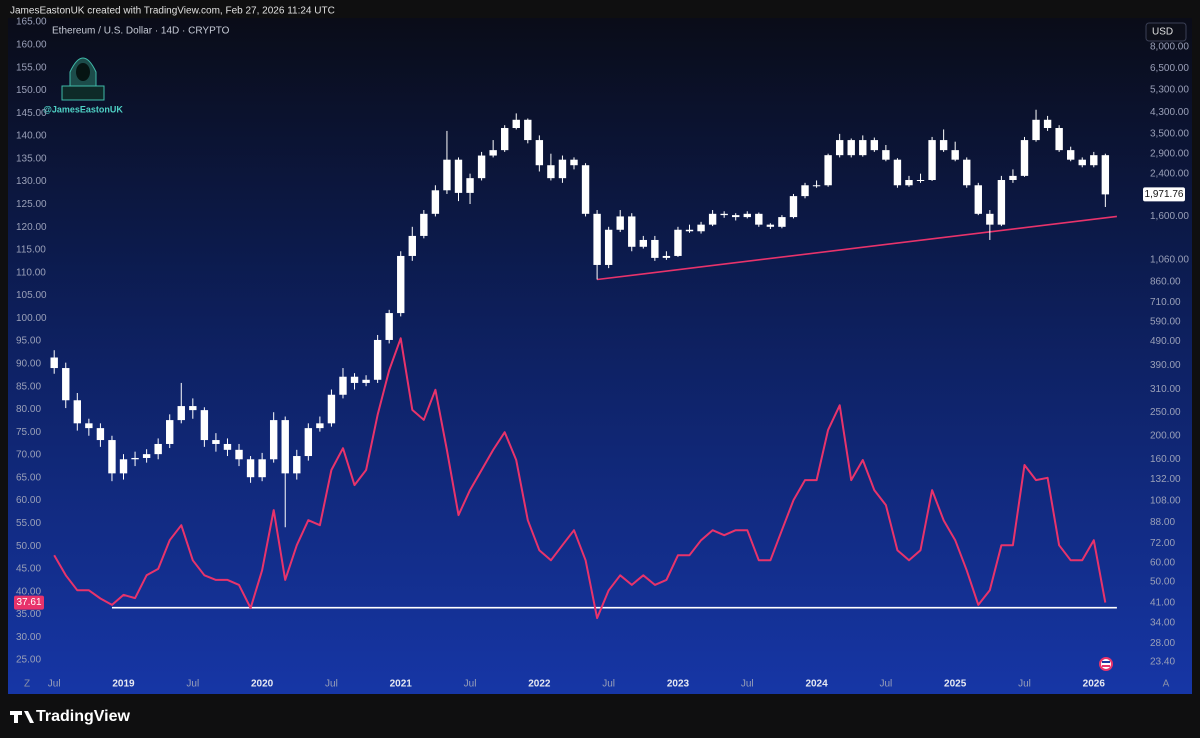  What do you see at coordinates (816, 684) in the screenshot?
I see `x-tick-label: 2024` at bounding box center [816, 684].